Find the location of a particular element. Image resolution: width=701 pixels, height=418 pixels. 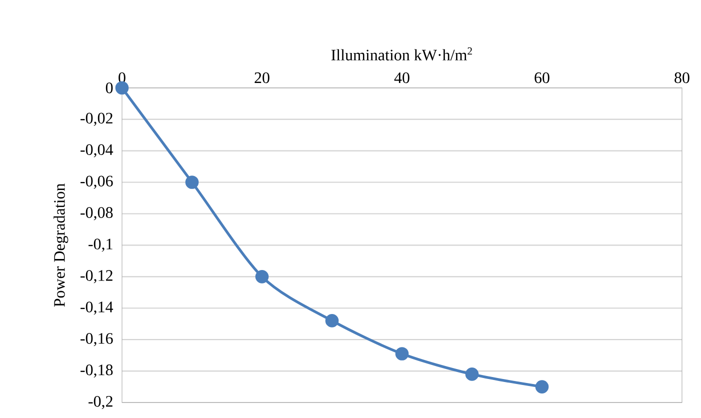

y-tick-label: -0,08 is located at coordinates (96, 213).